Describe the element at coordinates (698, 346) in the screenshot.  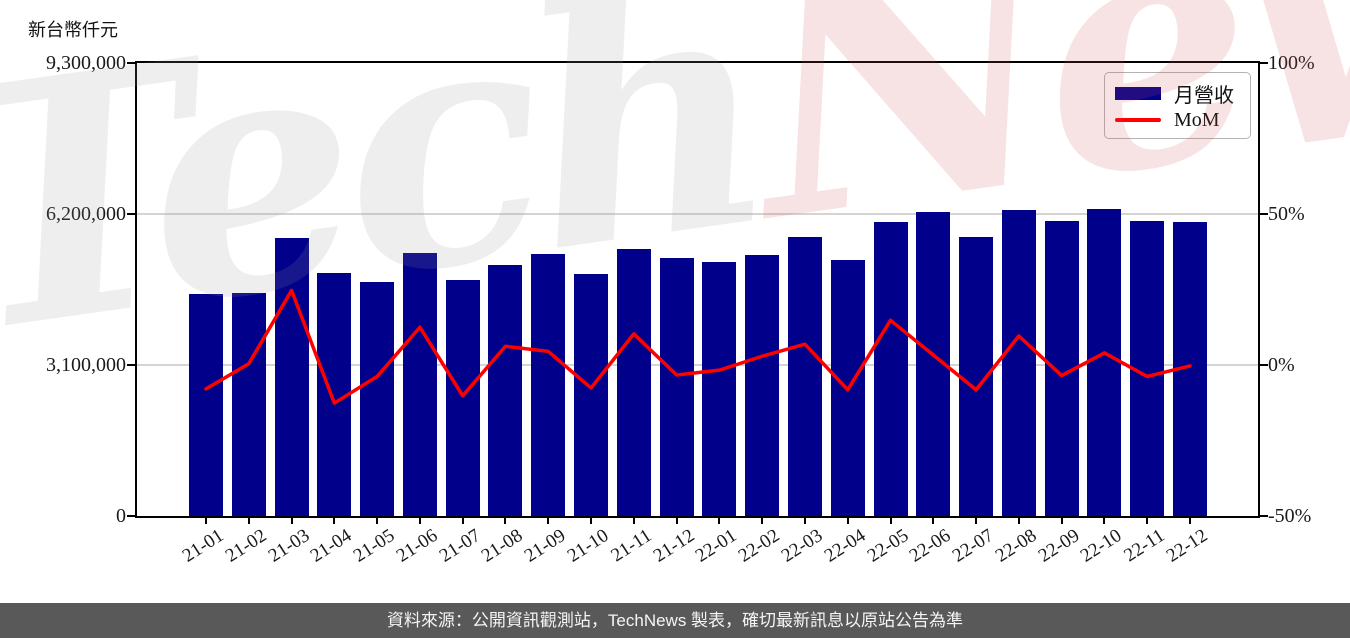
I see `mom-line` at that location.